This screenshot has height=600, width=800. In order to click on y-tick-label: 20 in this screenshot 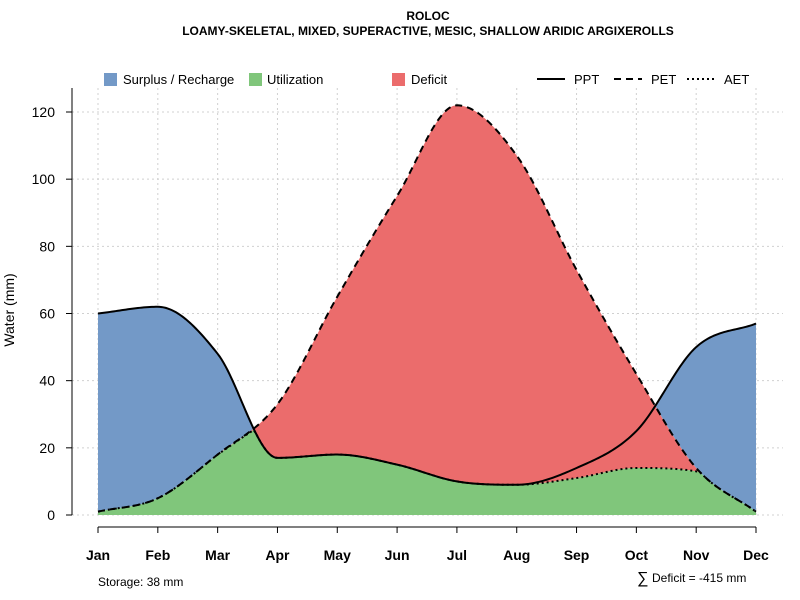, I will do `click(47, 448)`.